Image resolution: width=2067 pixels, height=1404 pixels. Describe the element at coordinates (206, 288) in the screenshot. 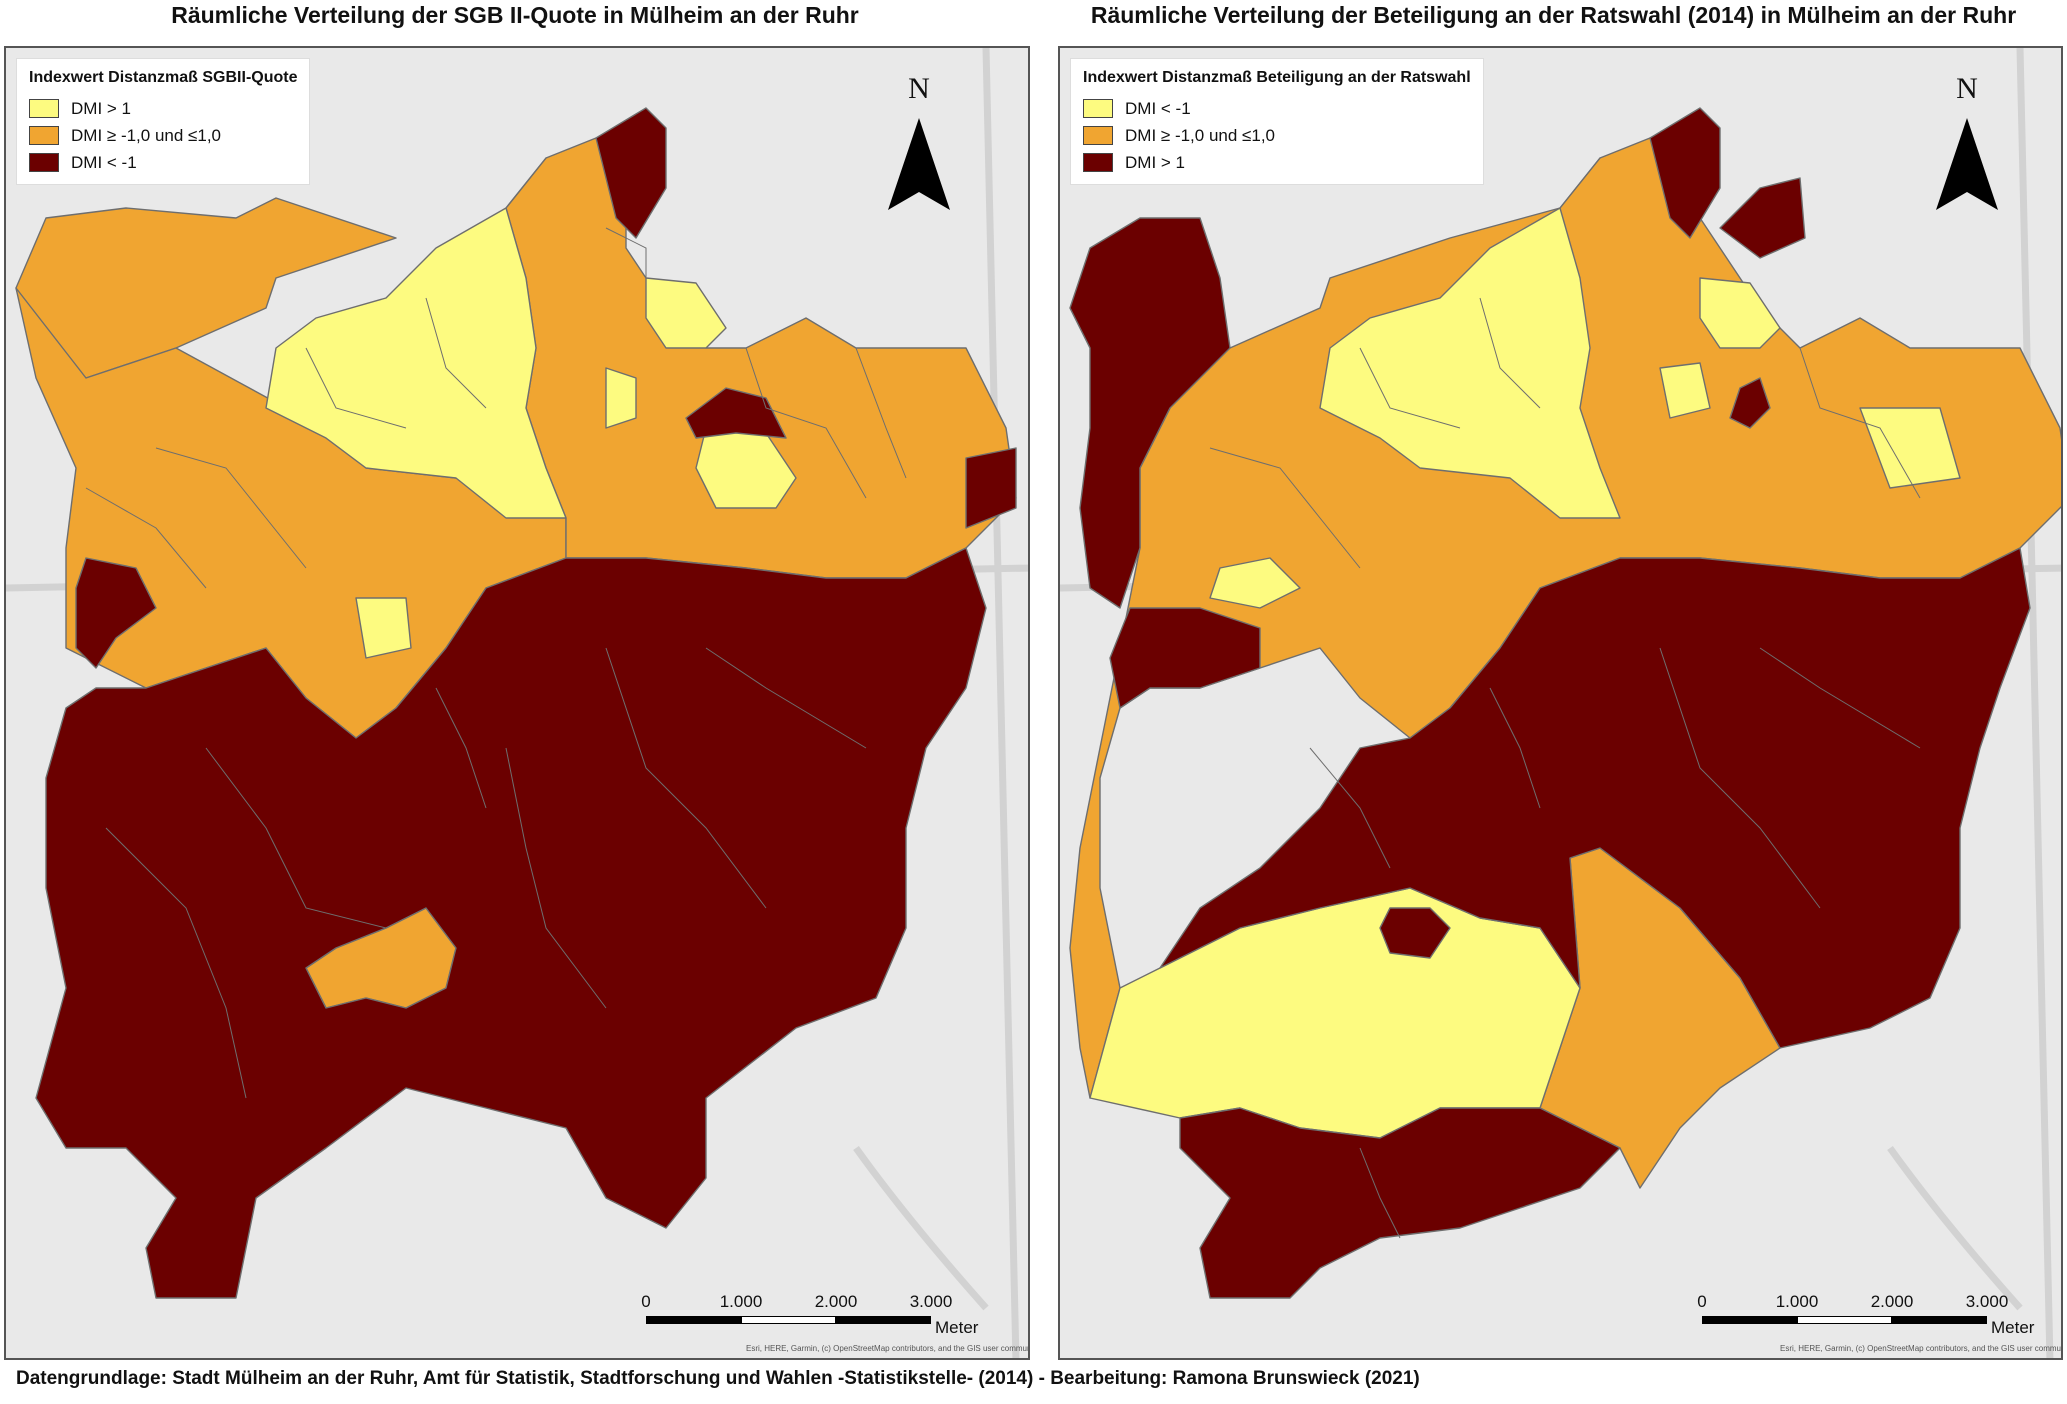

I see `district-region-medium` at that location.